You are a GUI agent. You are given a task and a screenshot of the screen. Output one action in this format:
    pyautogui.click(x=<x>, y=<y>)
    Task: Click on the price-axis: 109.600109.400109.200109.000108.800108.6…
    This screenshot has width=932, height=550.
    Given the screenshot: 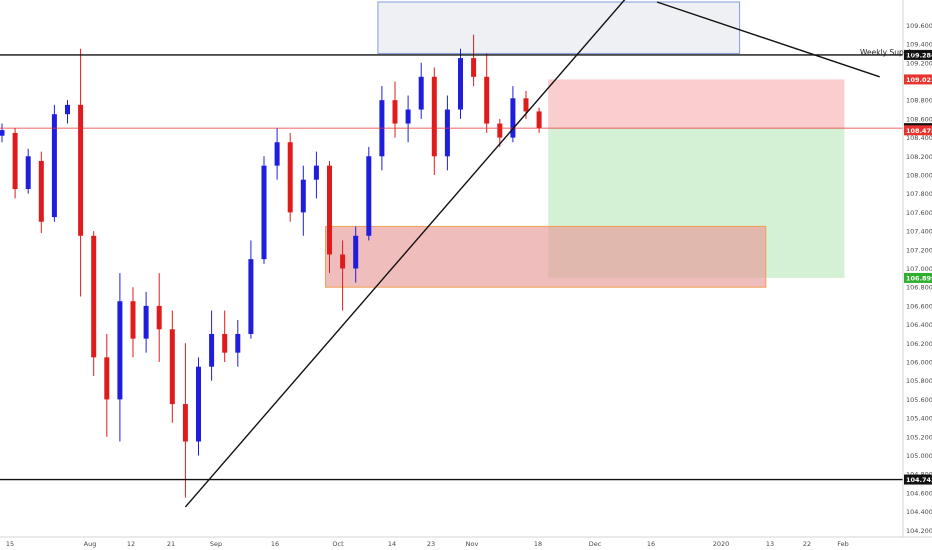 What is the action you would take?
    pyautogui.click(x=917, y=268)
    